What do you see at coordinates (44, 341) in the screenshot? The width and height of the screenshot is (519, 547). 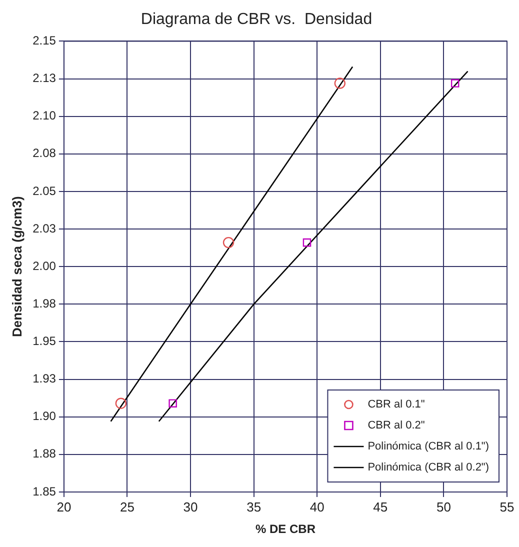 I see `y-tick-label: 1.95` at bounding box center [44, 341].